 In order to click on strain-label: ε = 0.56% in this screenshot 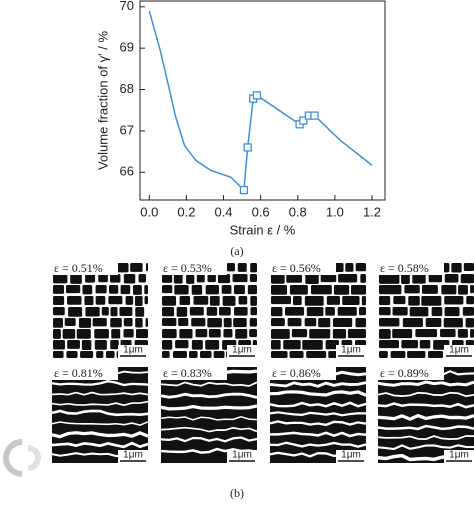, I will do `click(296, 268)`.